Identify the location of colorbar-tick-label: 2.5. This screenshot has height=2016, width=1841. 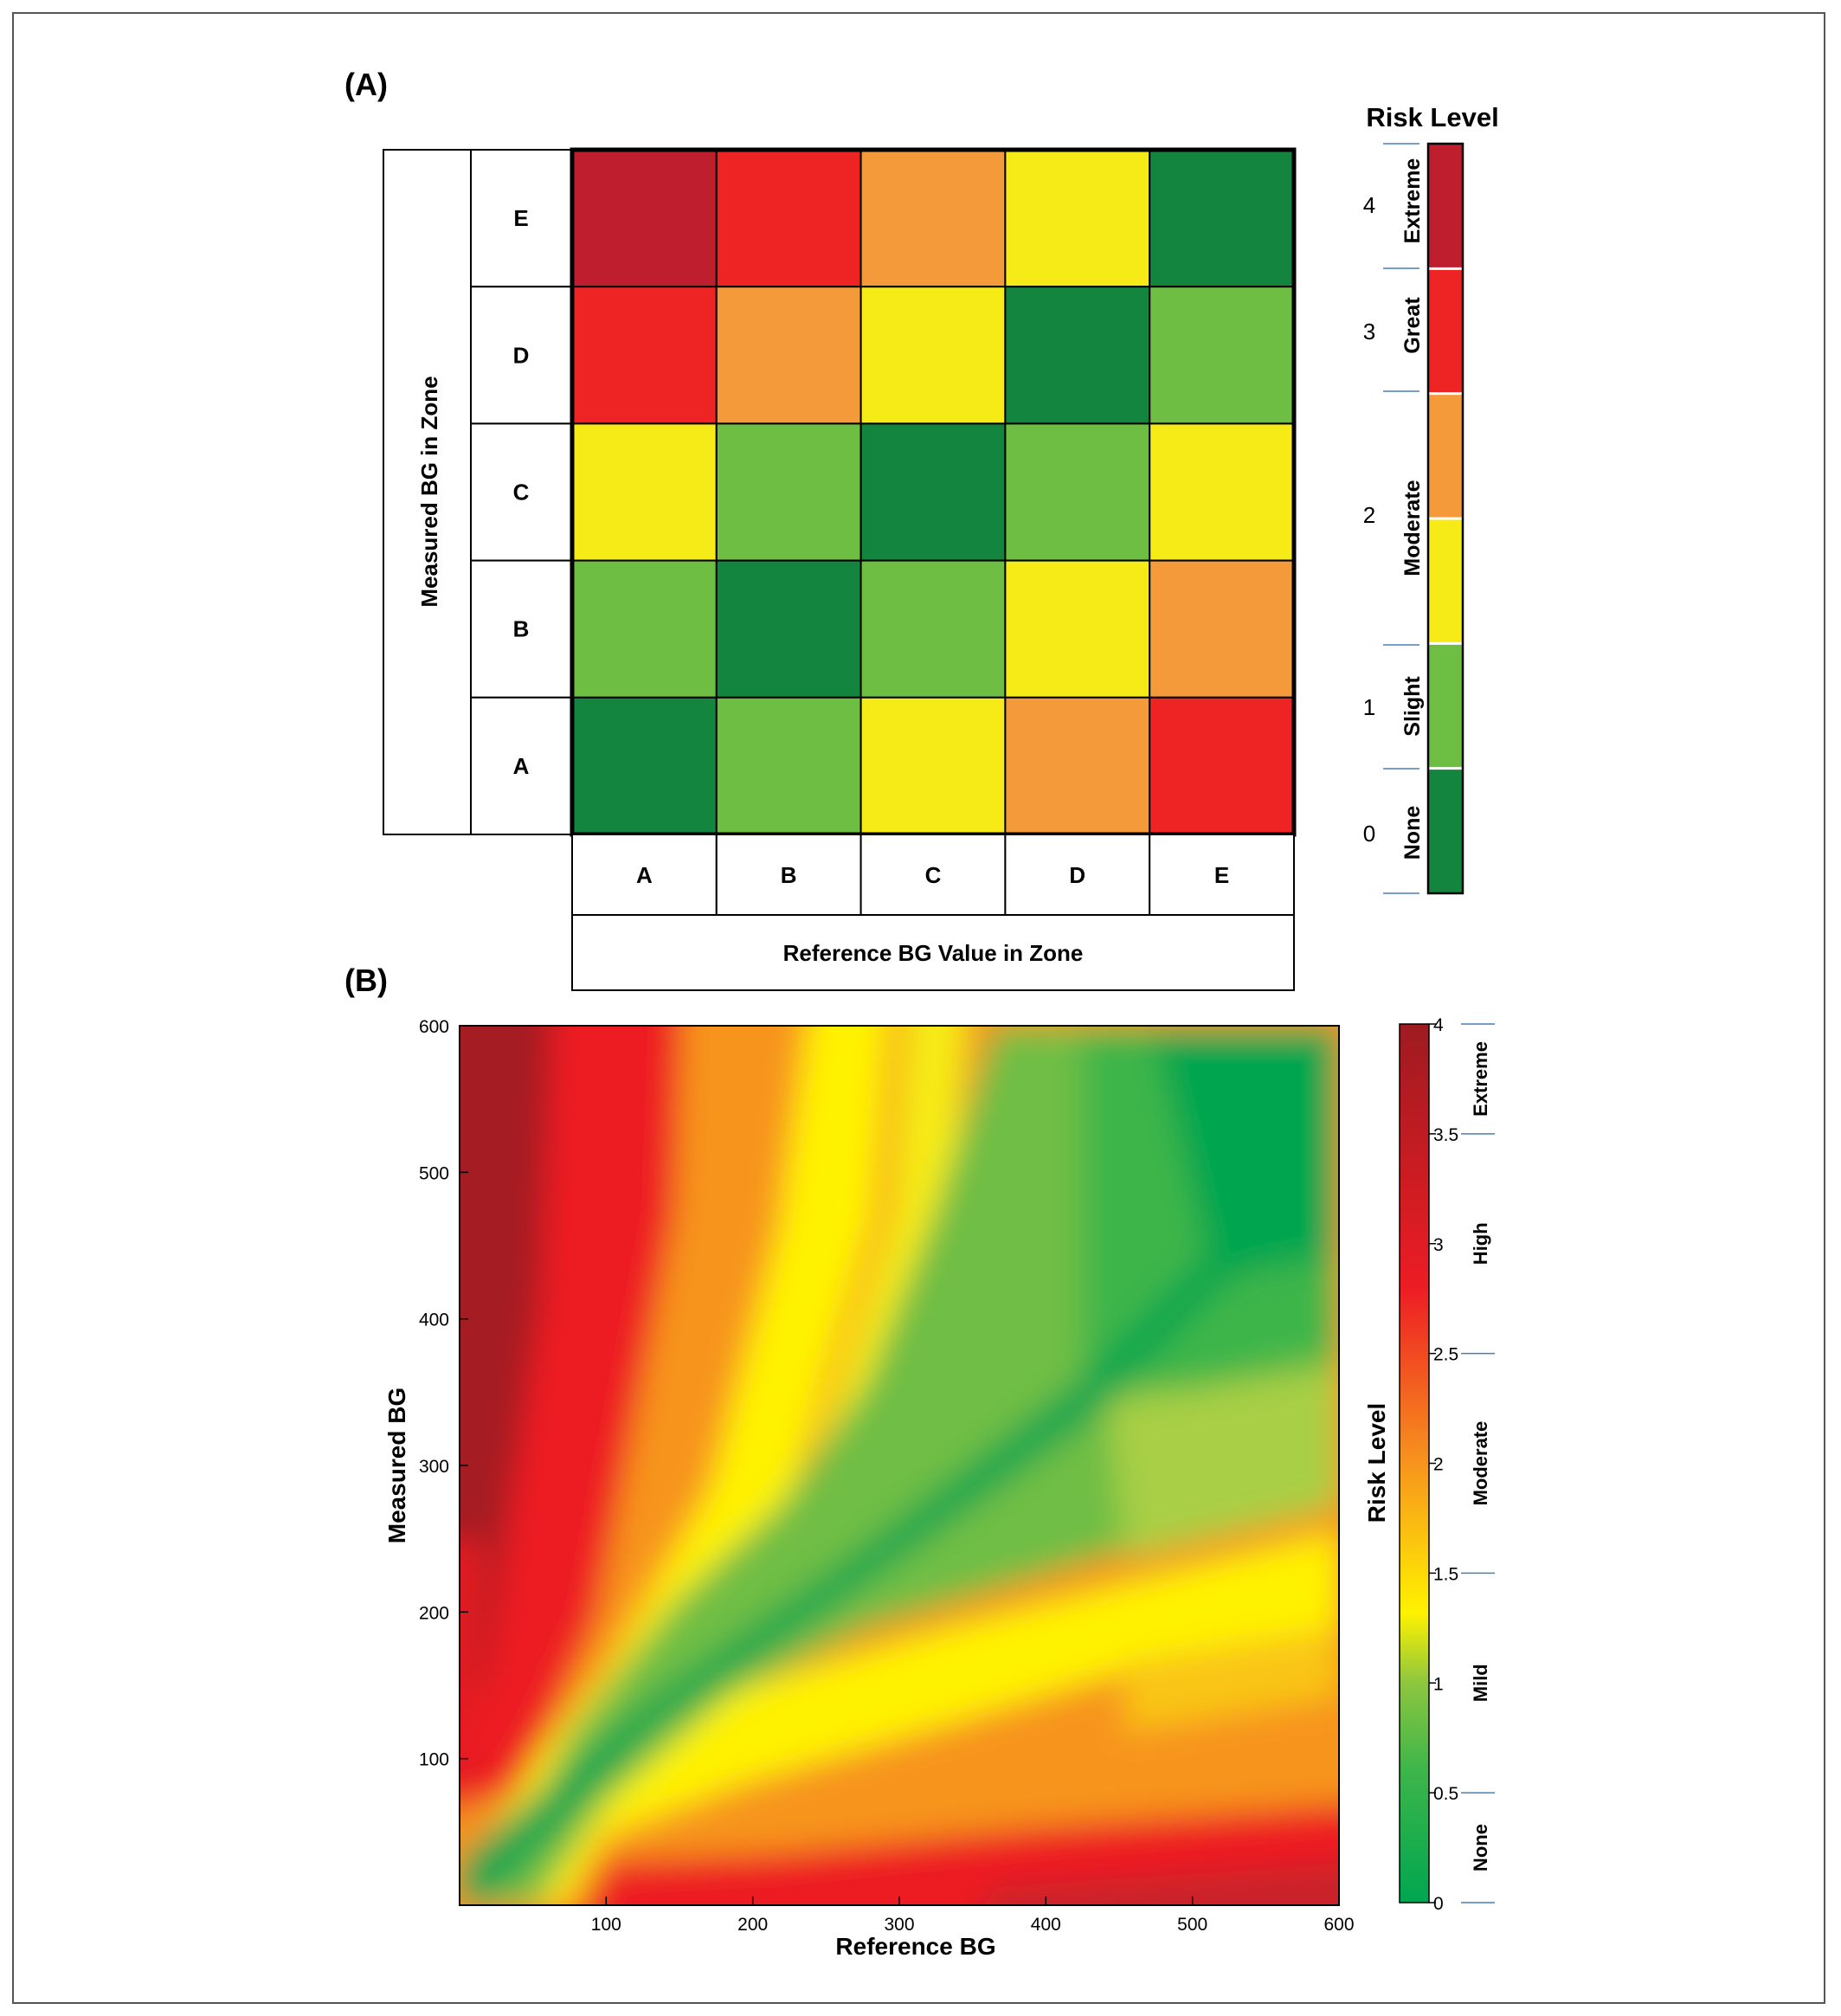
(1445, 1355).